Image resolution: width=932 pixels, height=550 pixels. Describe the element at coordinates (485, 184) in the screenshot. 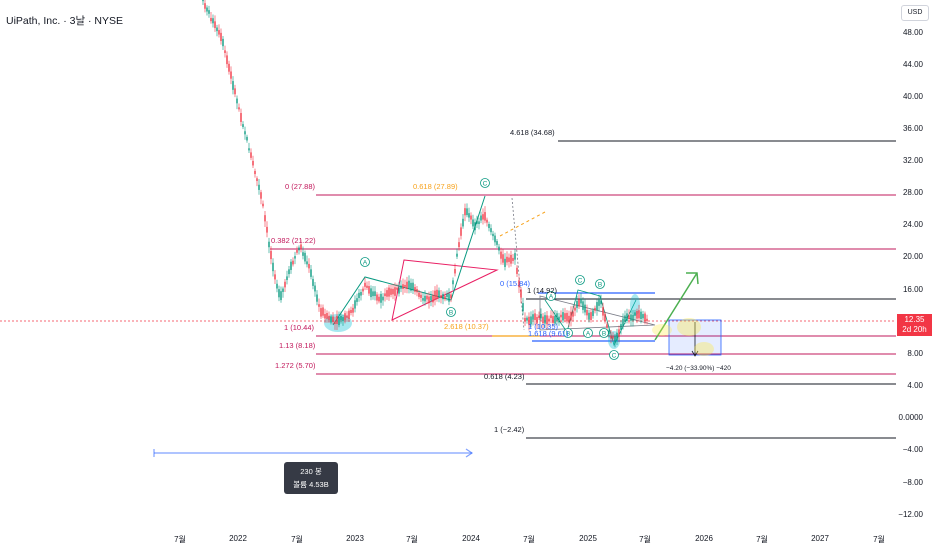

I see `svg-text: C` at that location.